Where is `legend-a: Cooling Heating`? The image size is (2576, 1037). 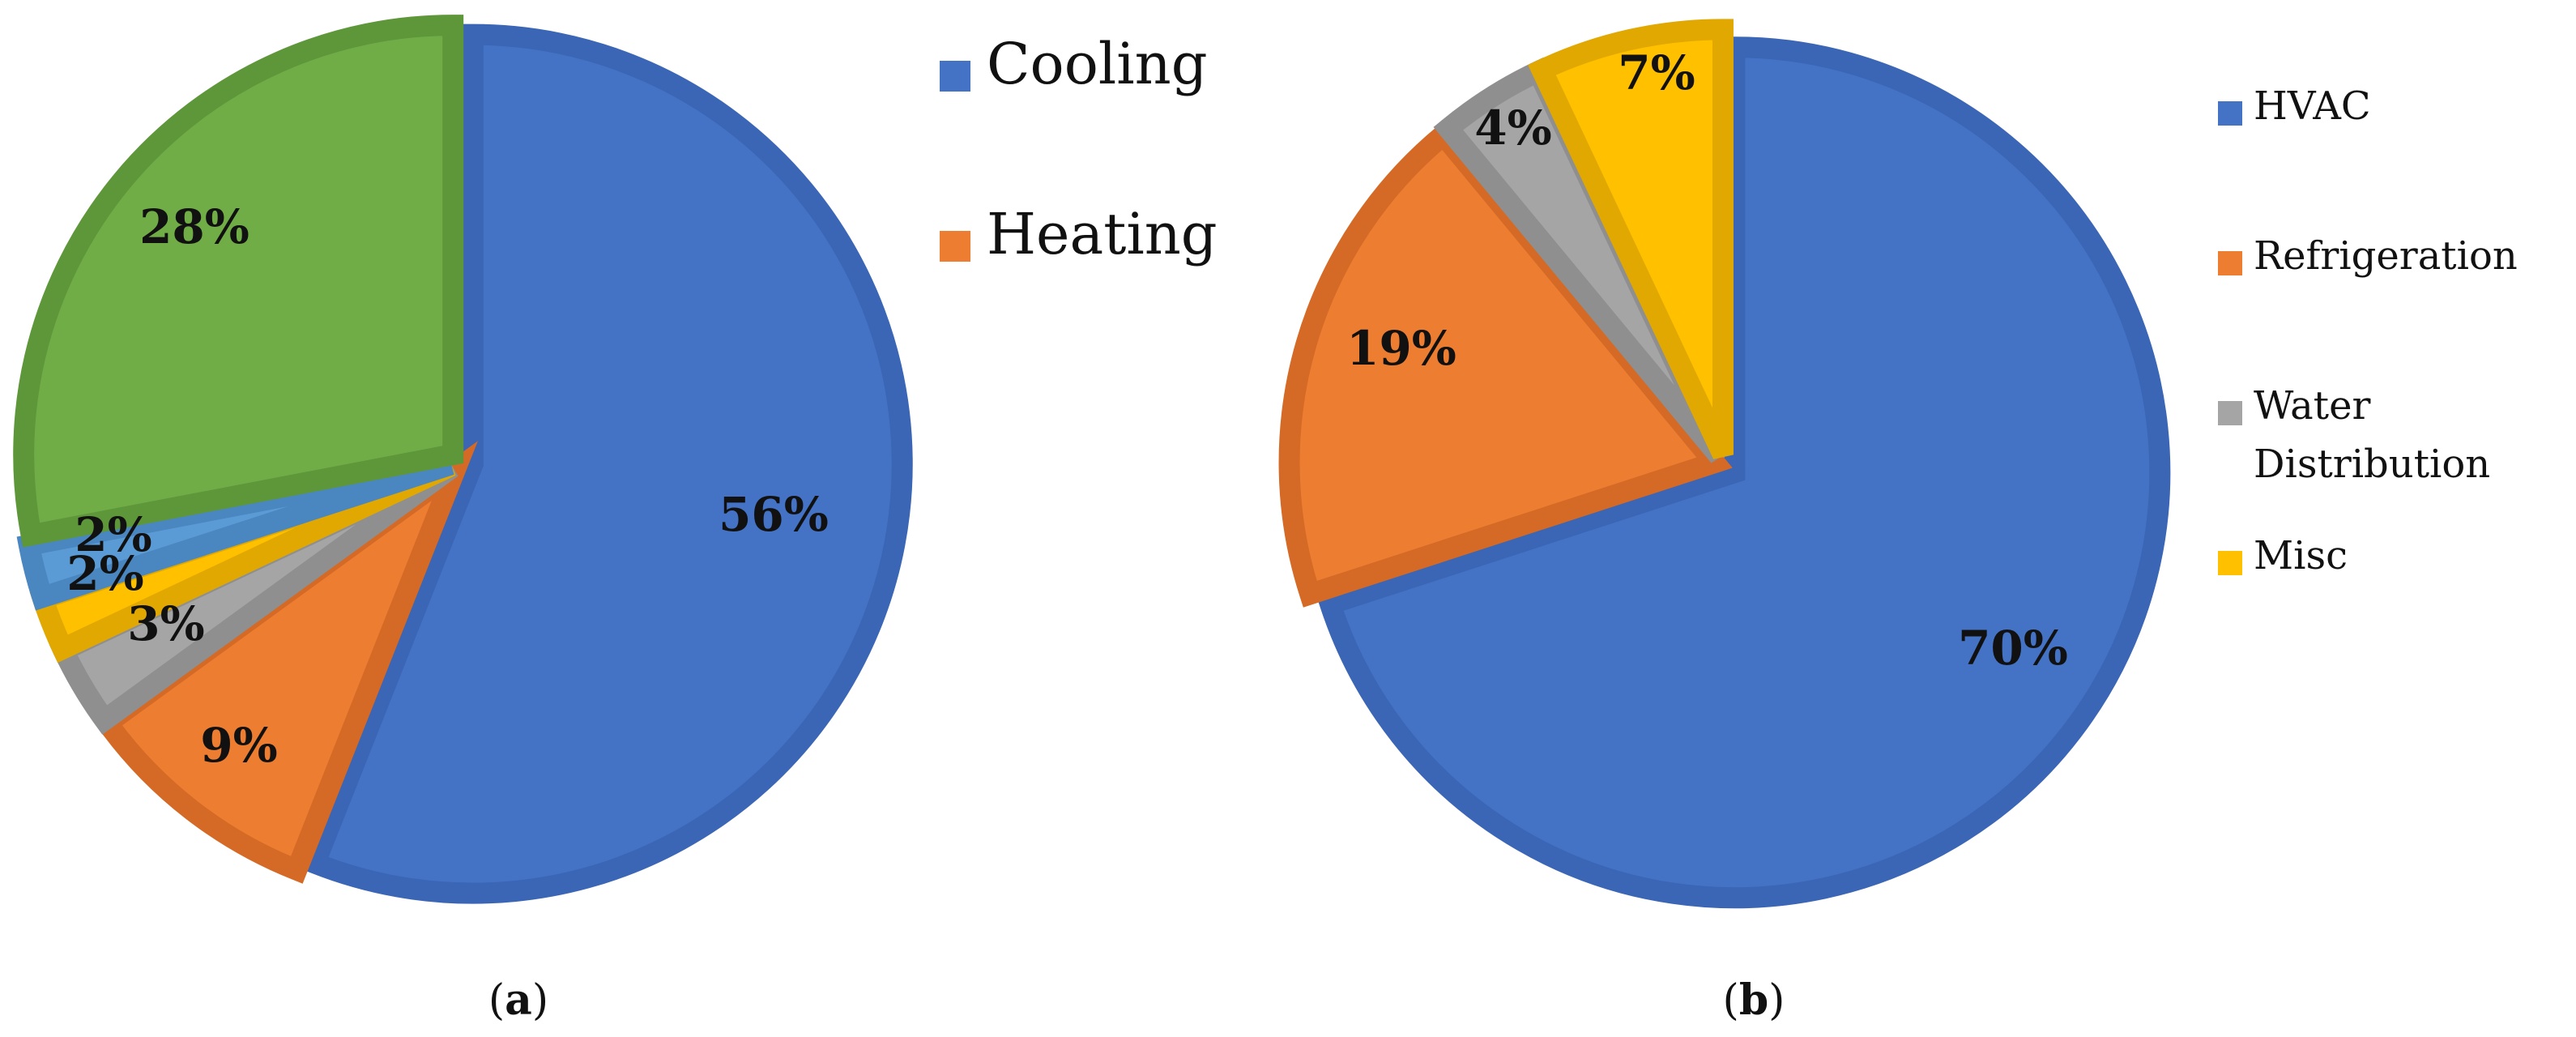 legend-a: Cooling Heating is located at coordinates (1079, 149).